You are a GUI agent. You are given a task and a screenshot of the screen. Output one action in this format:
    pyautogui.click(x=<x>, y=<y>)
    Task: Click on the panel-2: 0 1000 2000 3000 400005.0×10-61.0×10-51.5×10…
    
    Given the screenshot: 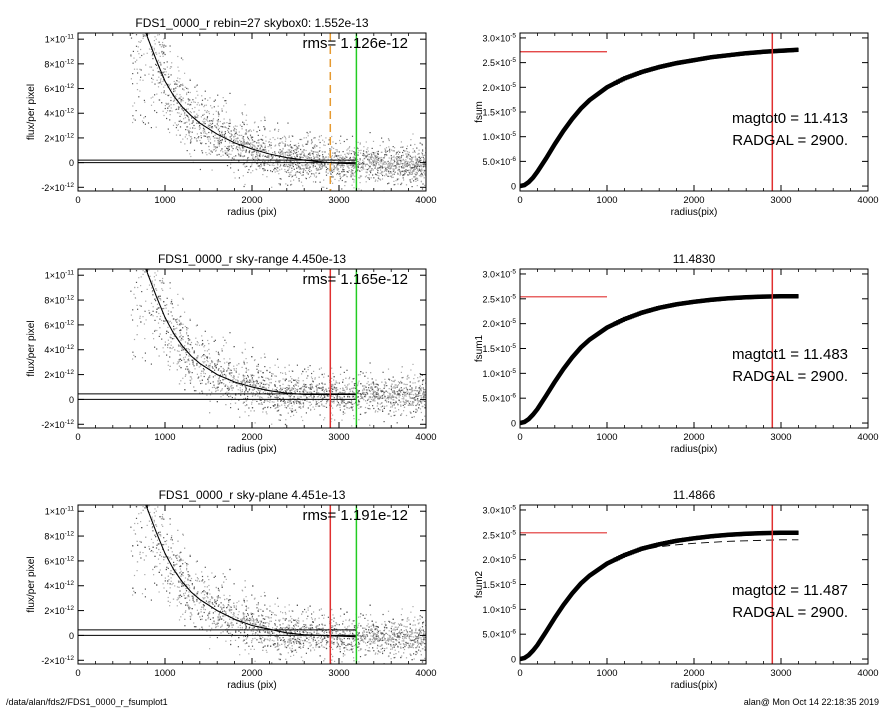 What is the action you would take?
    pyautogui.click(x=676, y=125)
    